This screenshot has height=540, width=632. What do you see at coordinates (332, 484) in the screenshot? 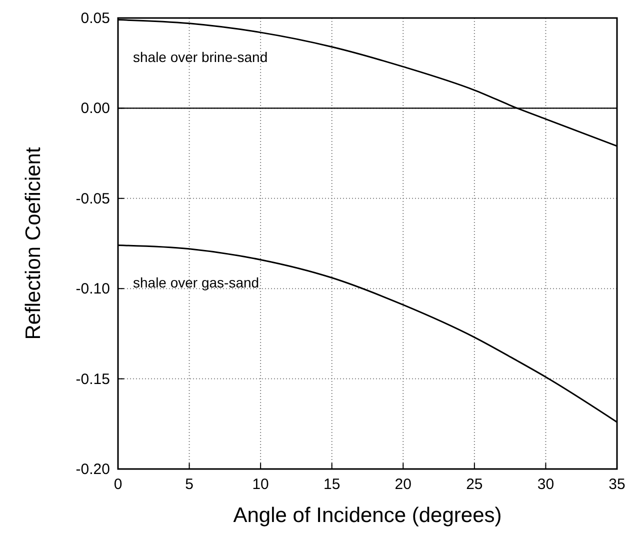
I see `x-tick-label: 15` at bounding box center [332, 484].